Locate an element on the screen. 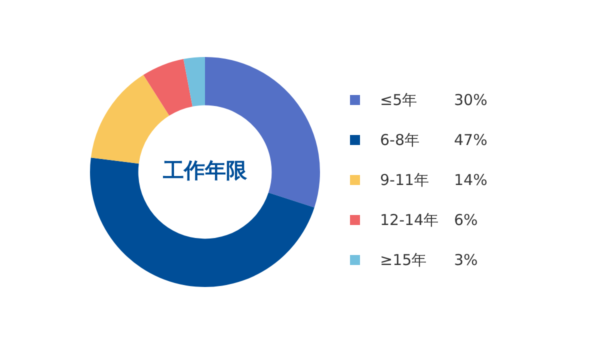 This screenshot has width=590, height=344. data-label: 47% is located at coordinates (471, 140).